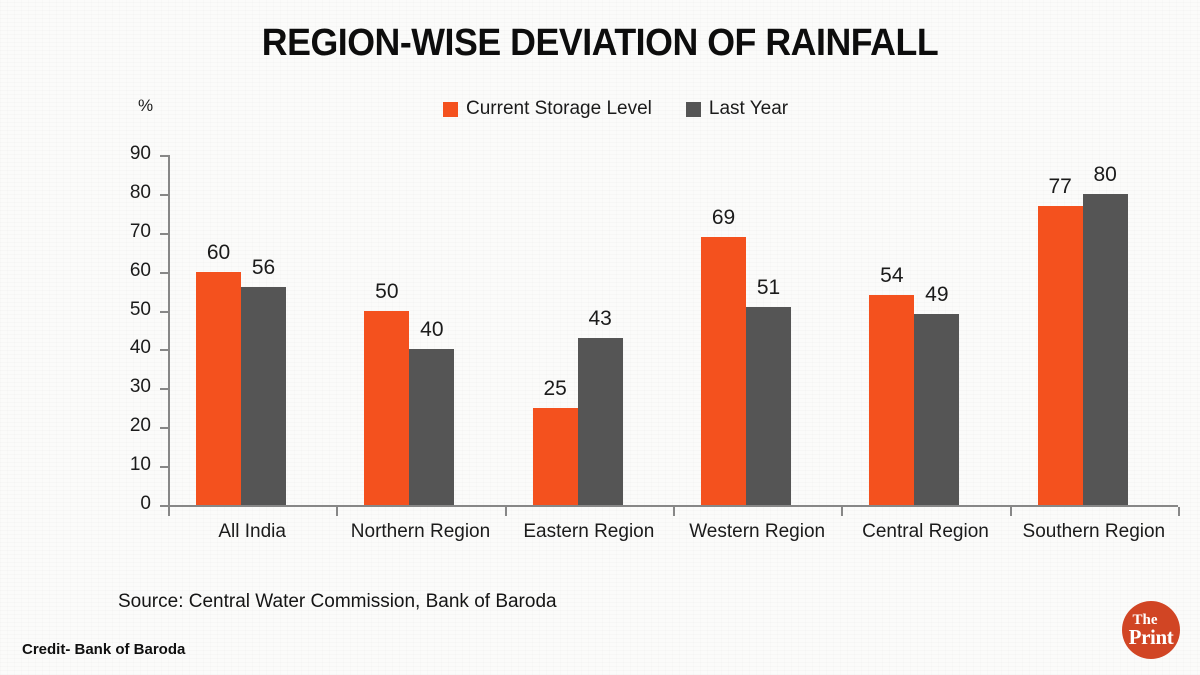  I want to click on bar: 56, so click(263, 380).